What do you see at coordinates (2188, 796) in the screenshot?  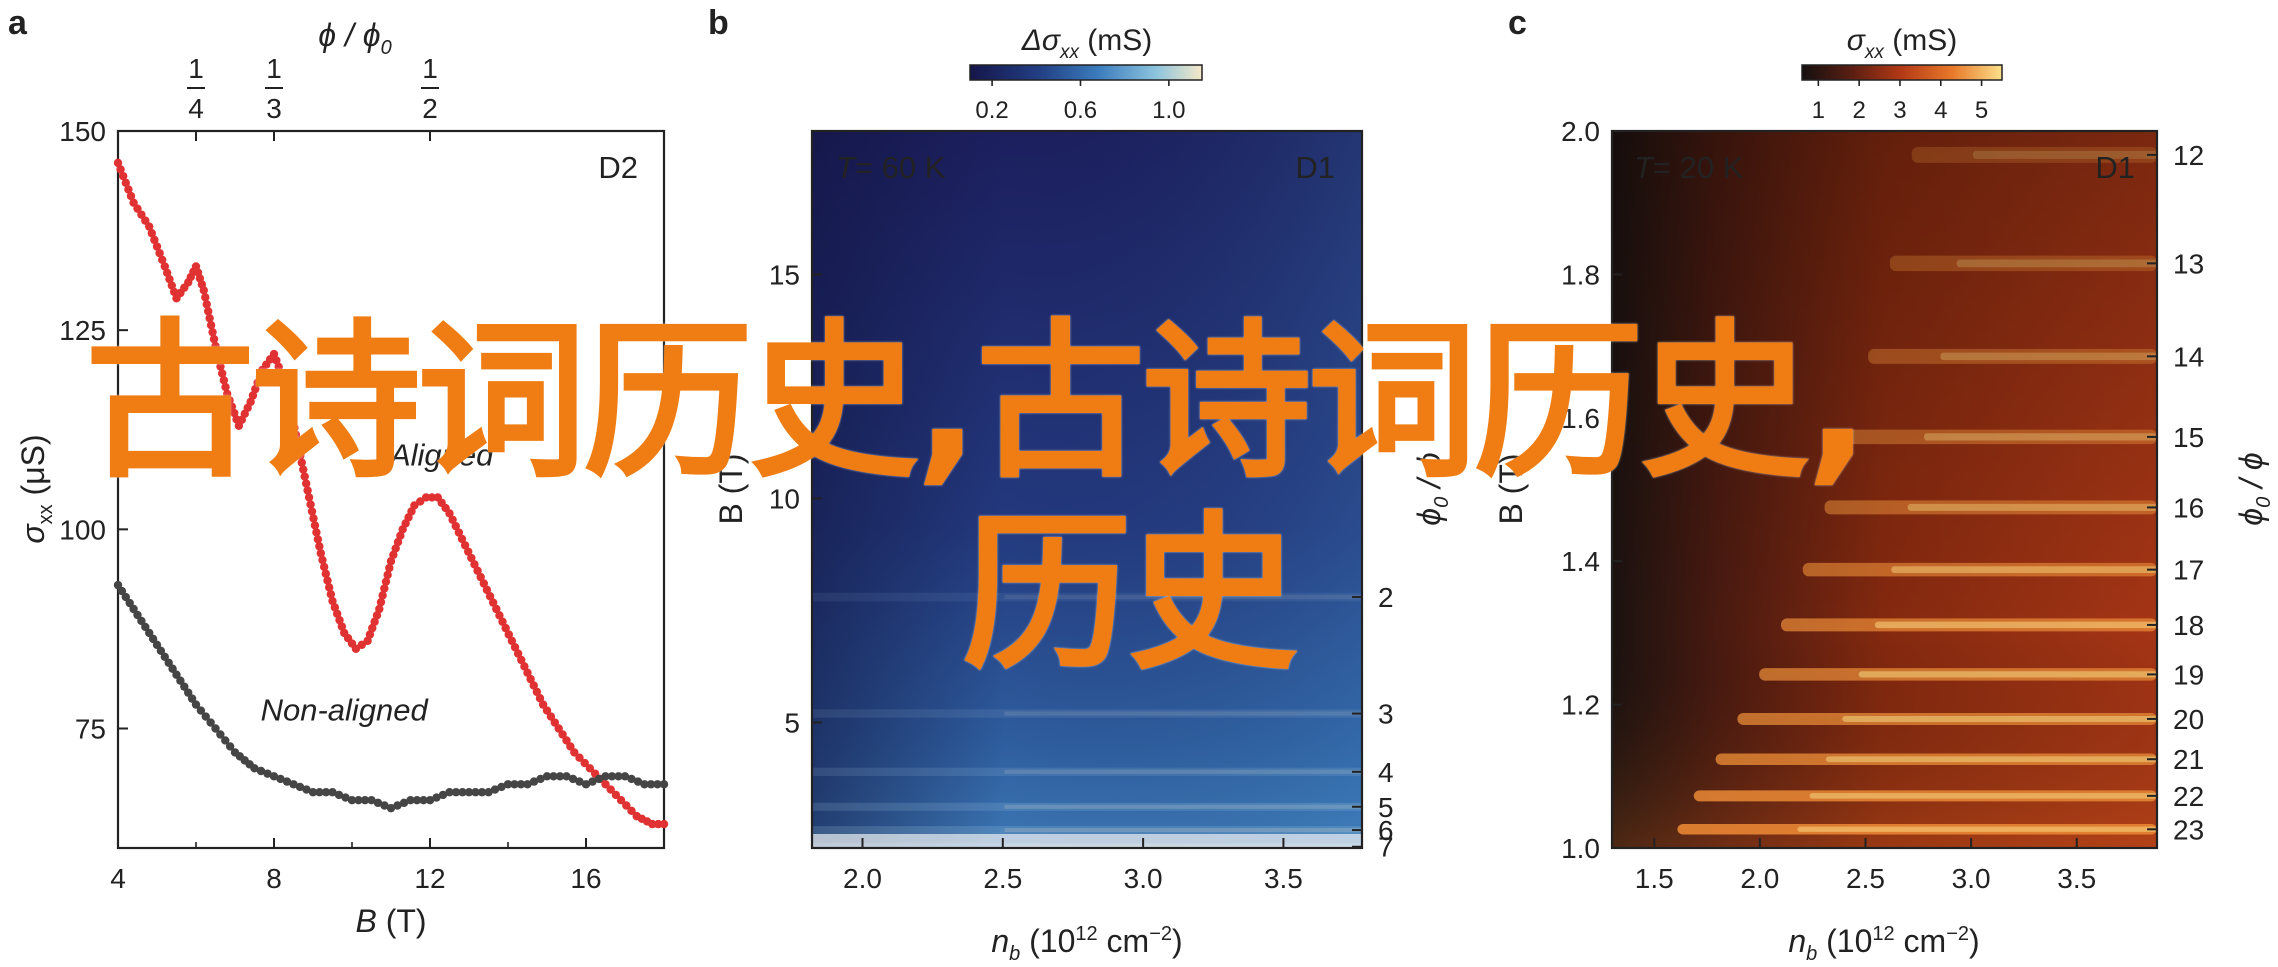 I see `panel-c-right-tick-label: 22` at bounding box center [2188, 796].